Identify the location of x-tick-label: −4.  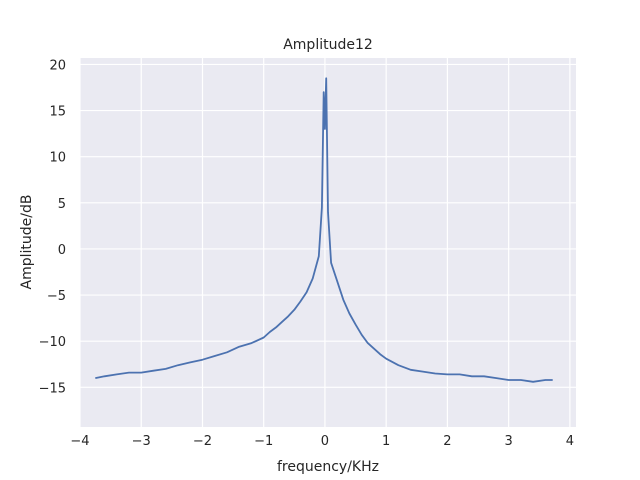
(79, 441).